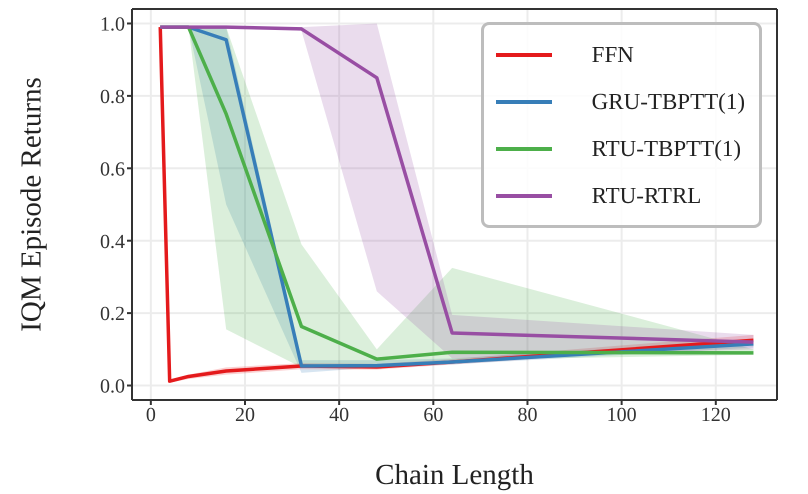 The height and width of the screenshot is (494, 808). What do you see at coordinates (112, 314) in the screenshot?
I see `y-tick-label: 0.2` at bounding box center [112, 314].